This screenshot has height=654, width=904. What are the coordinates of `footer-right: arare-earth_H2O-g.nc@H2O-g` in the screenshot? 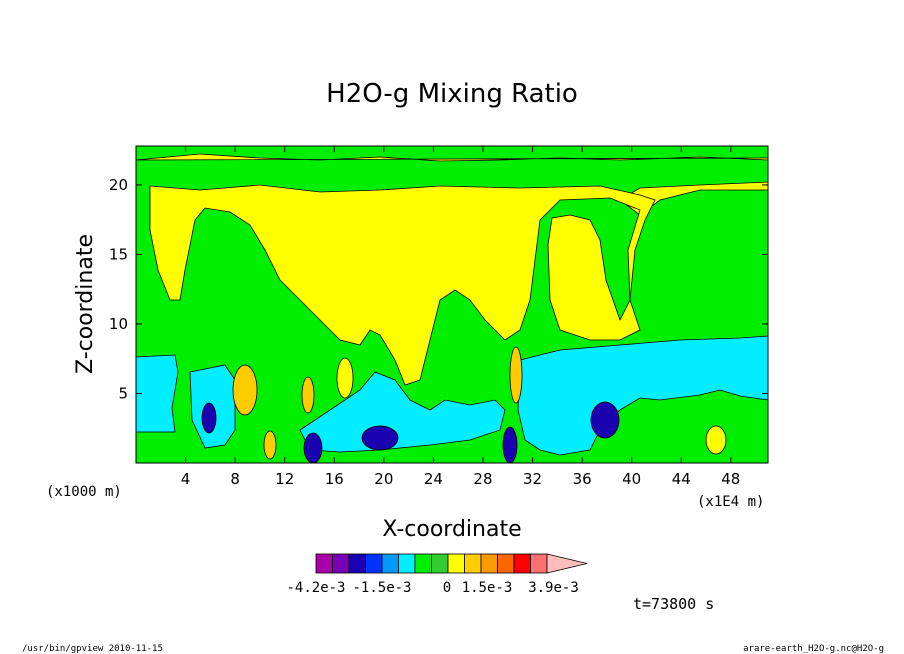 It's located at (813, 649).